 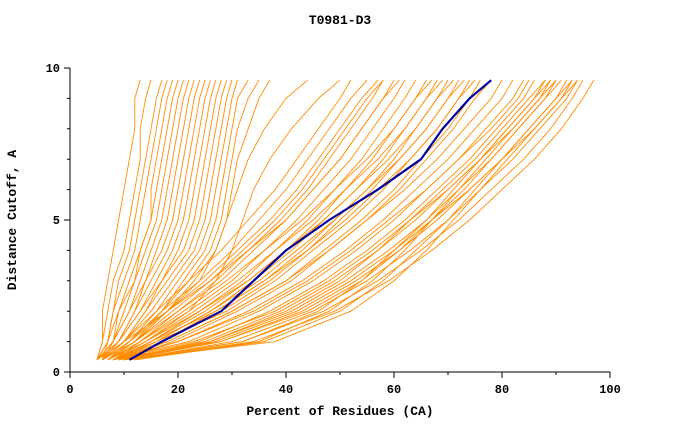 What do you see at coordinates (610, 390) in the screenshot?
I see `x-tick-label: 100` at bounding box center [610, 390].